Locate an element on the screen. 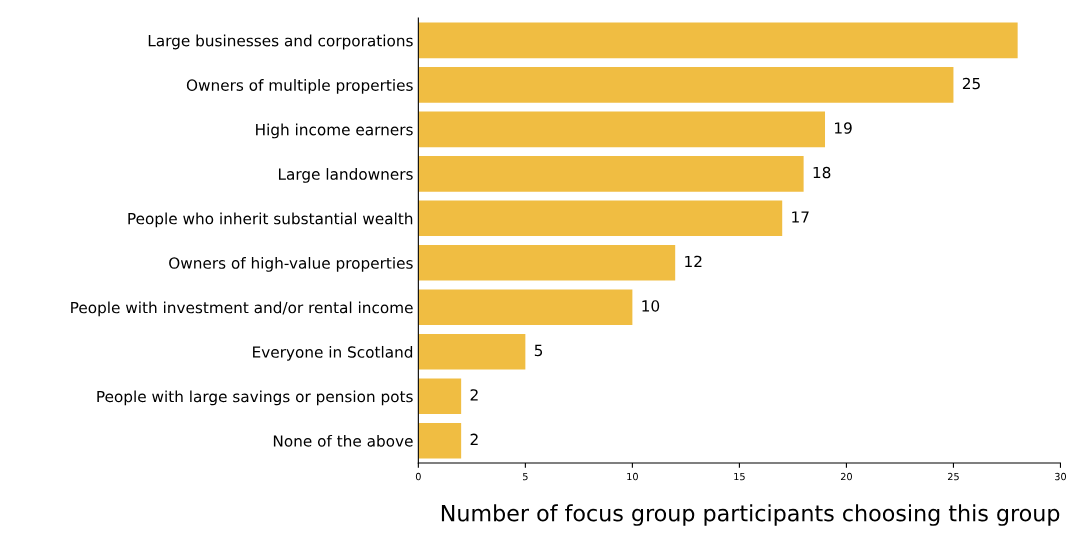 The height and width of the screenshot is (534, 1081). y-tick-label: Large businesses and corporations is located at coordinates (280, 42).